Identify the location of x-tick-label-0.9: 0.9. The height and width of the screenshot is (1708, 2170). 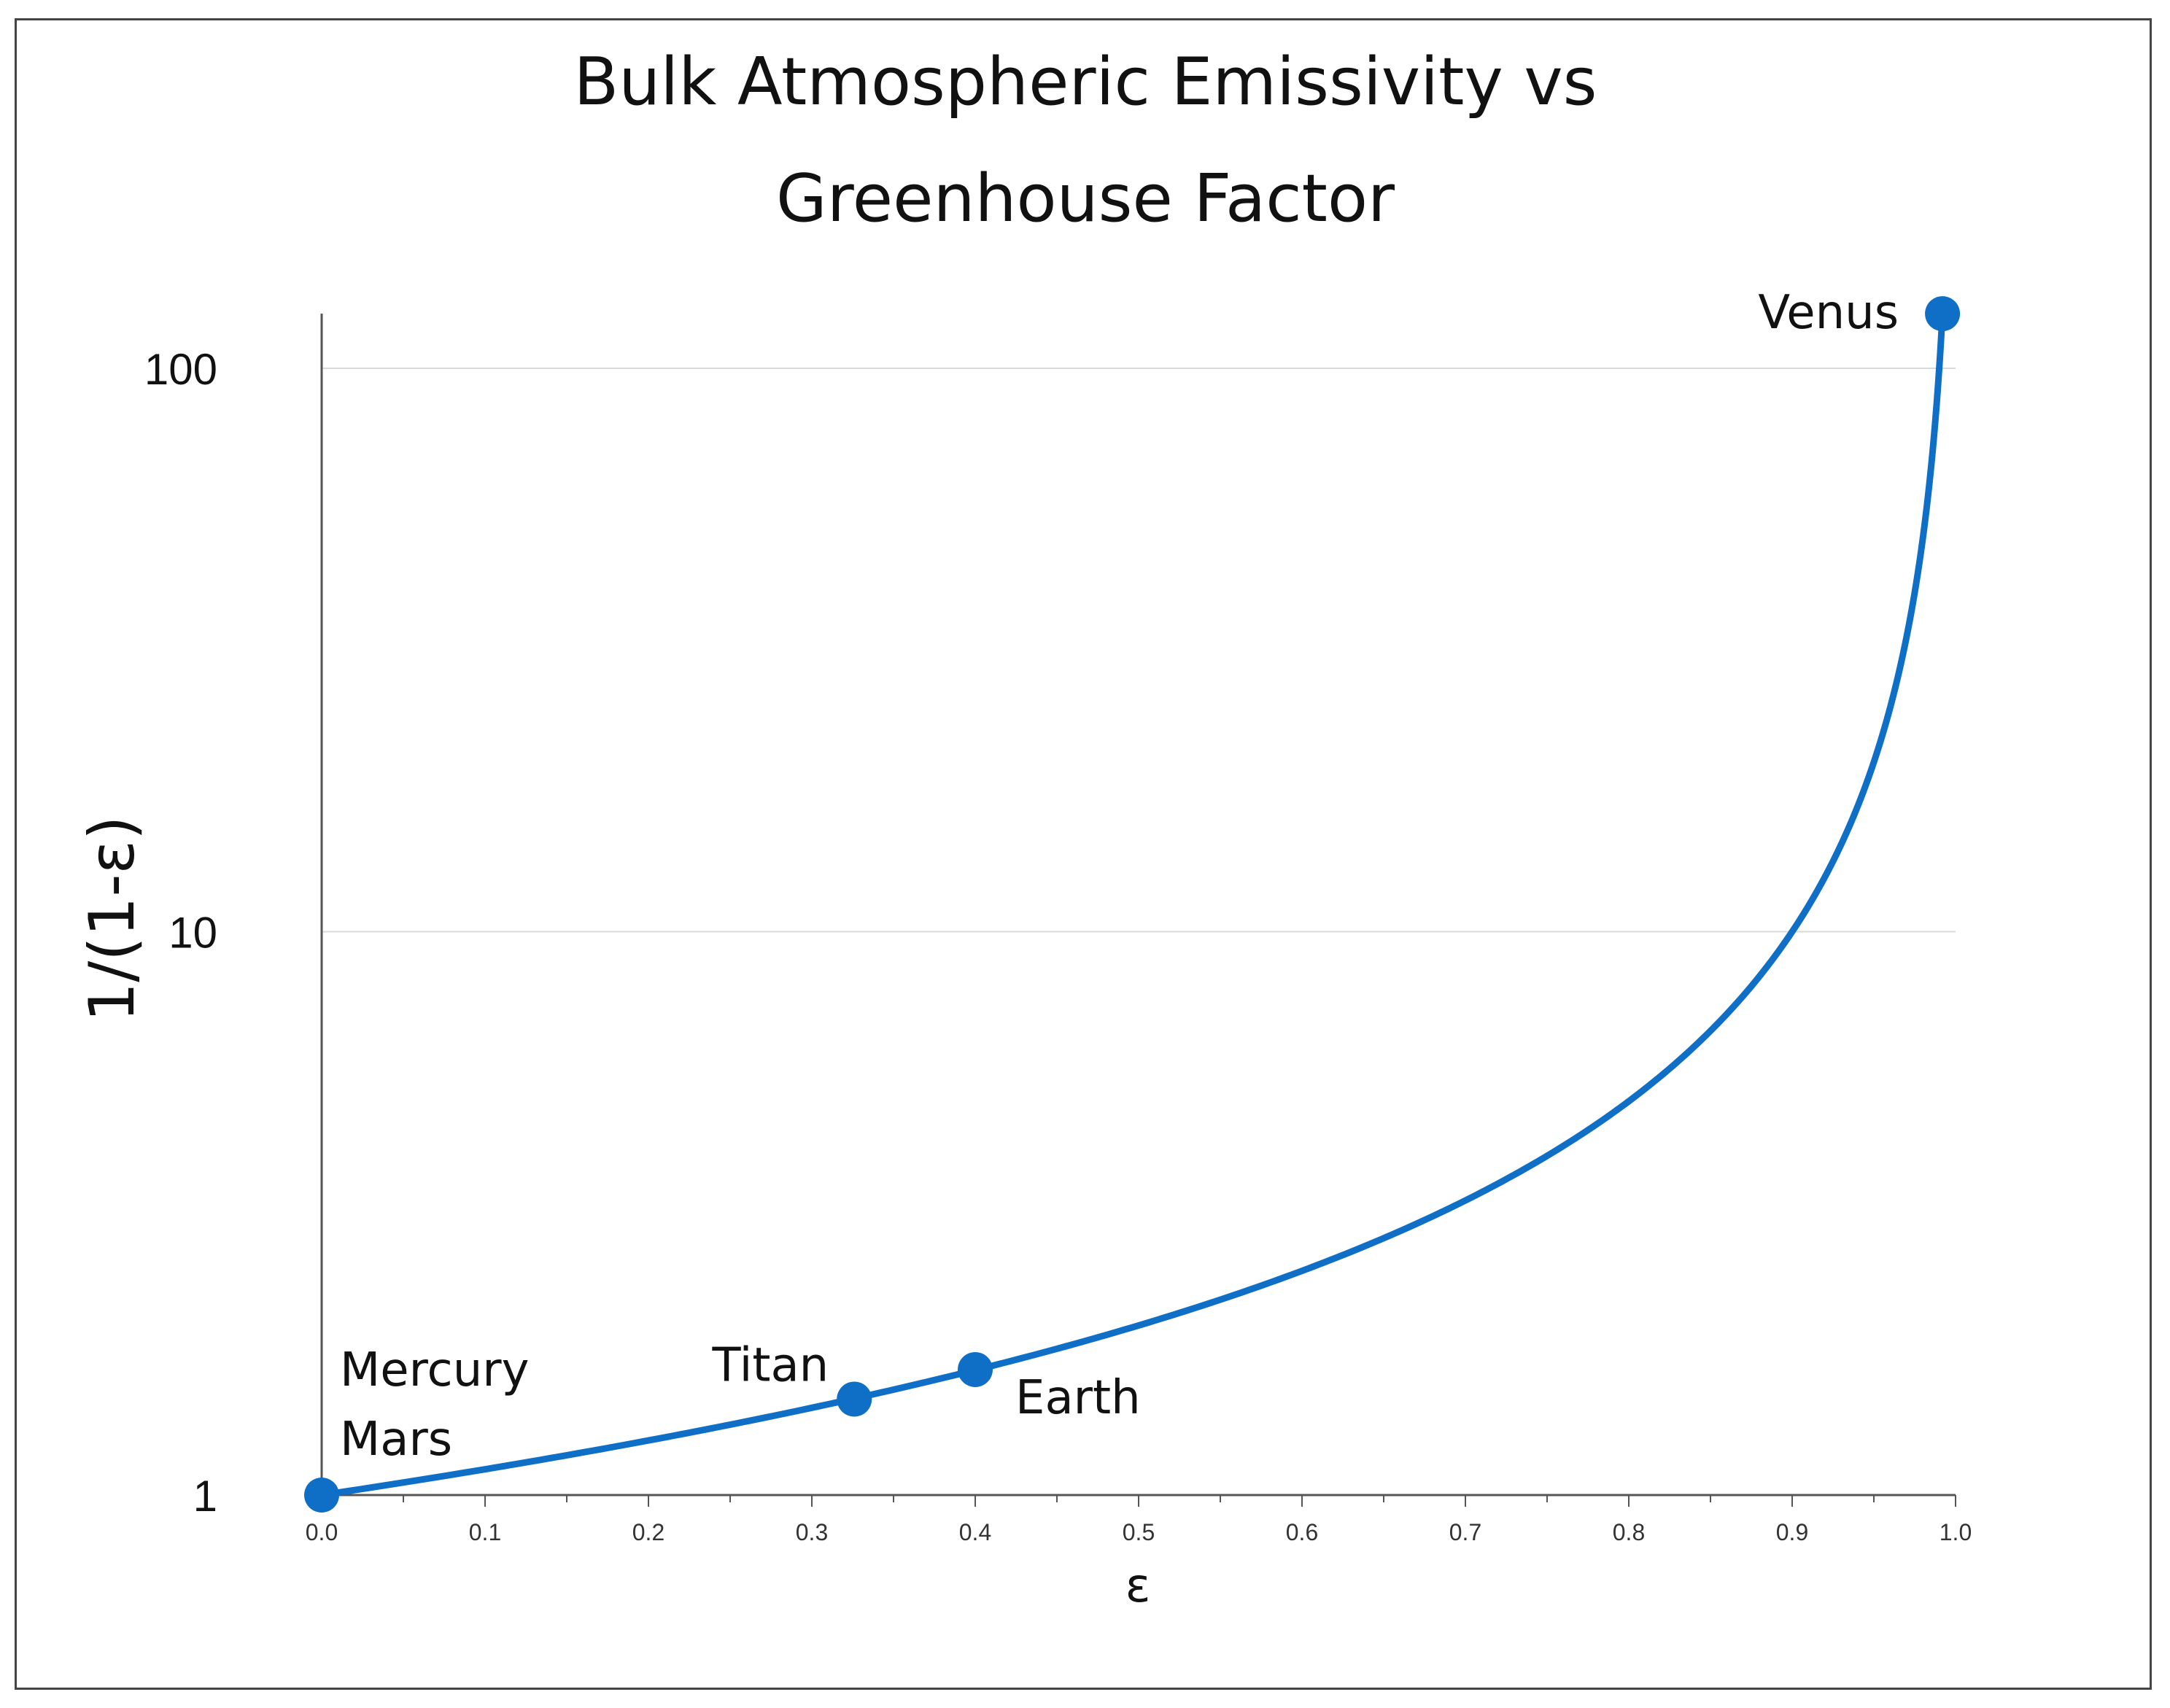
(1792, 1532).